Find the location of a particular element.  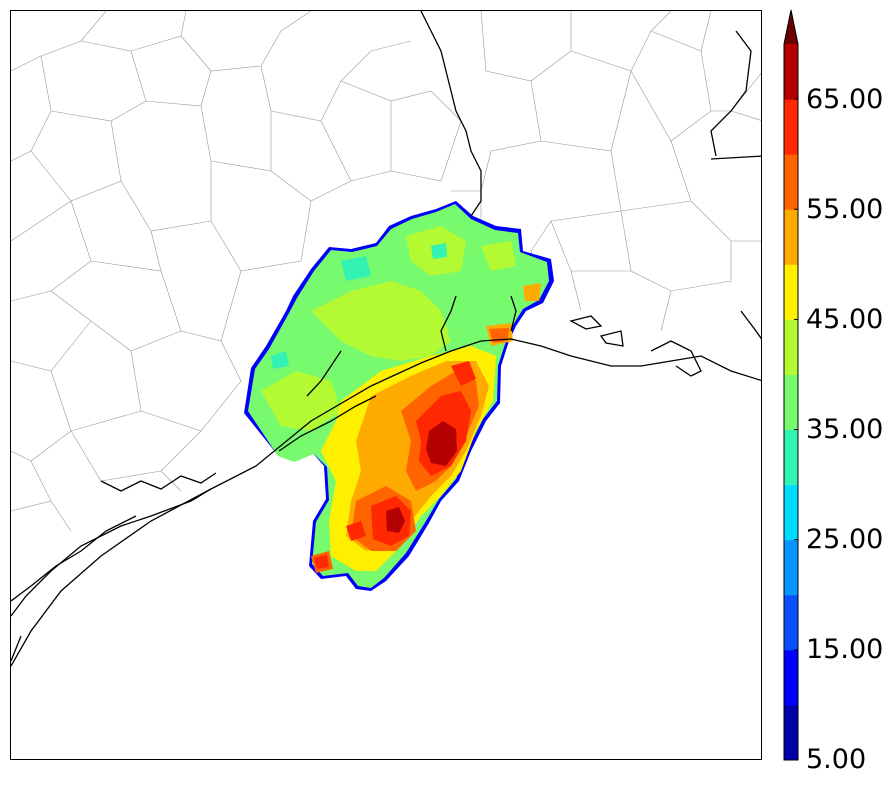

colorbar-label-55: 55.00 is located at coordinates (845, 209).